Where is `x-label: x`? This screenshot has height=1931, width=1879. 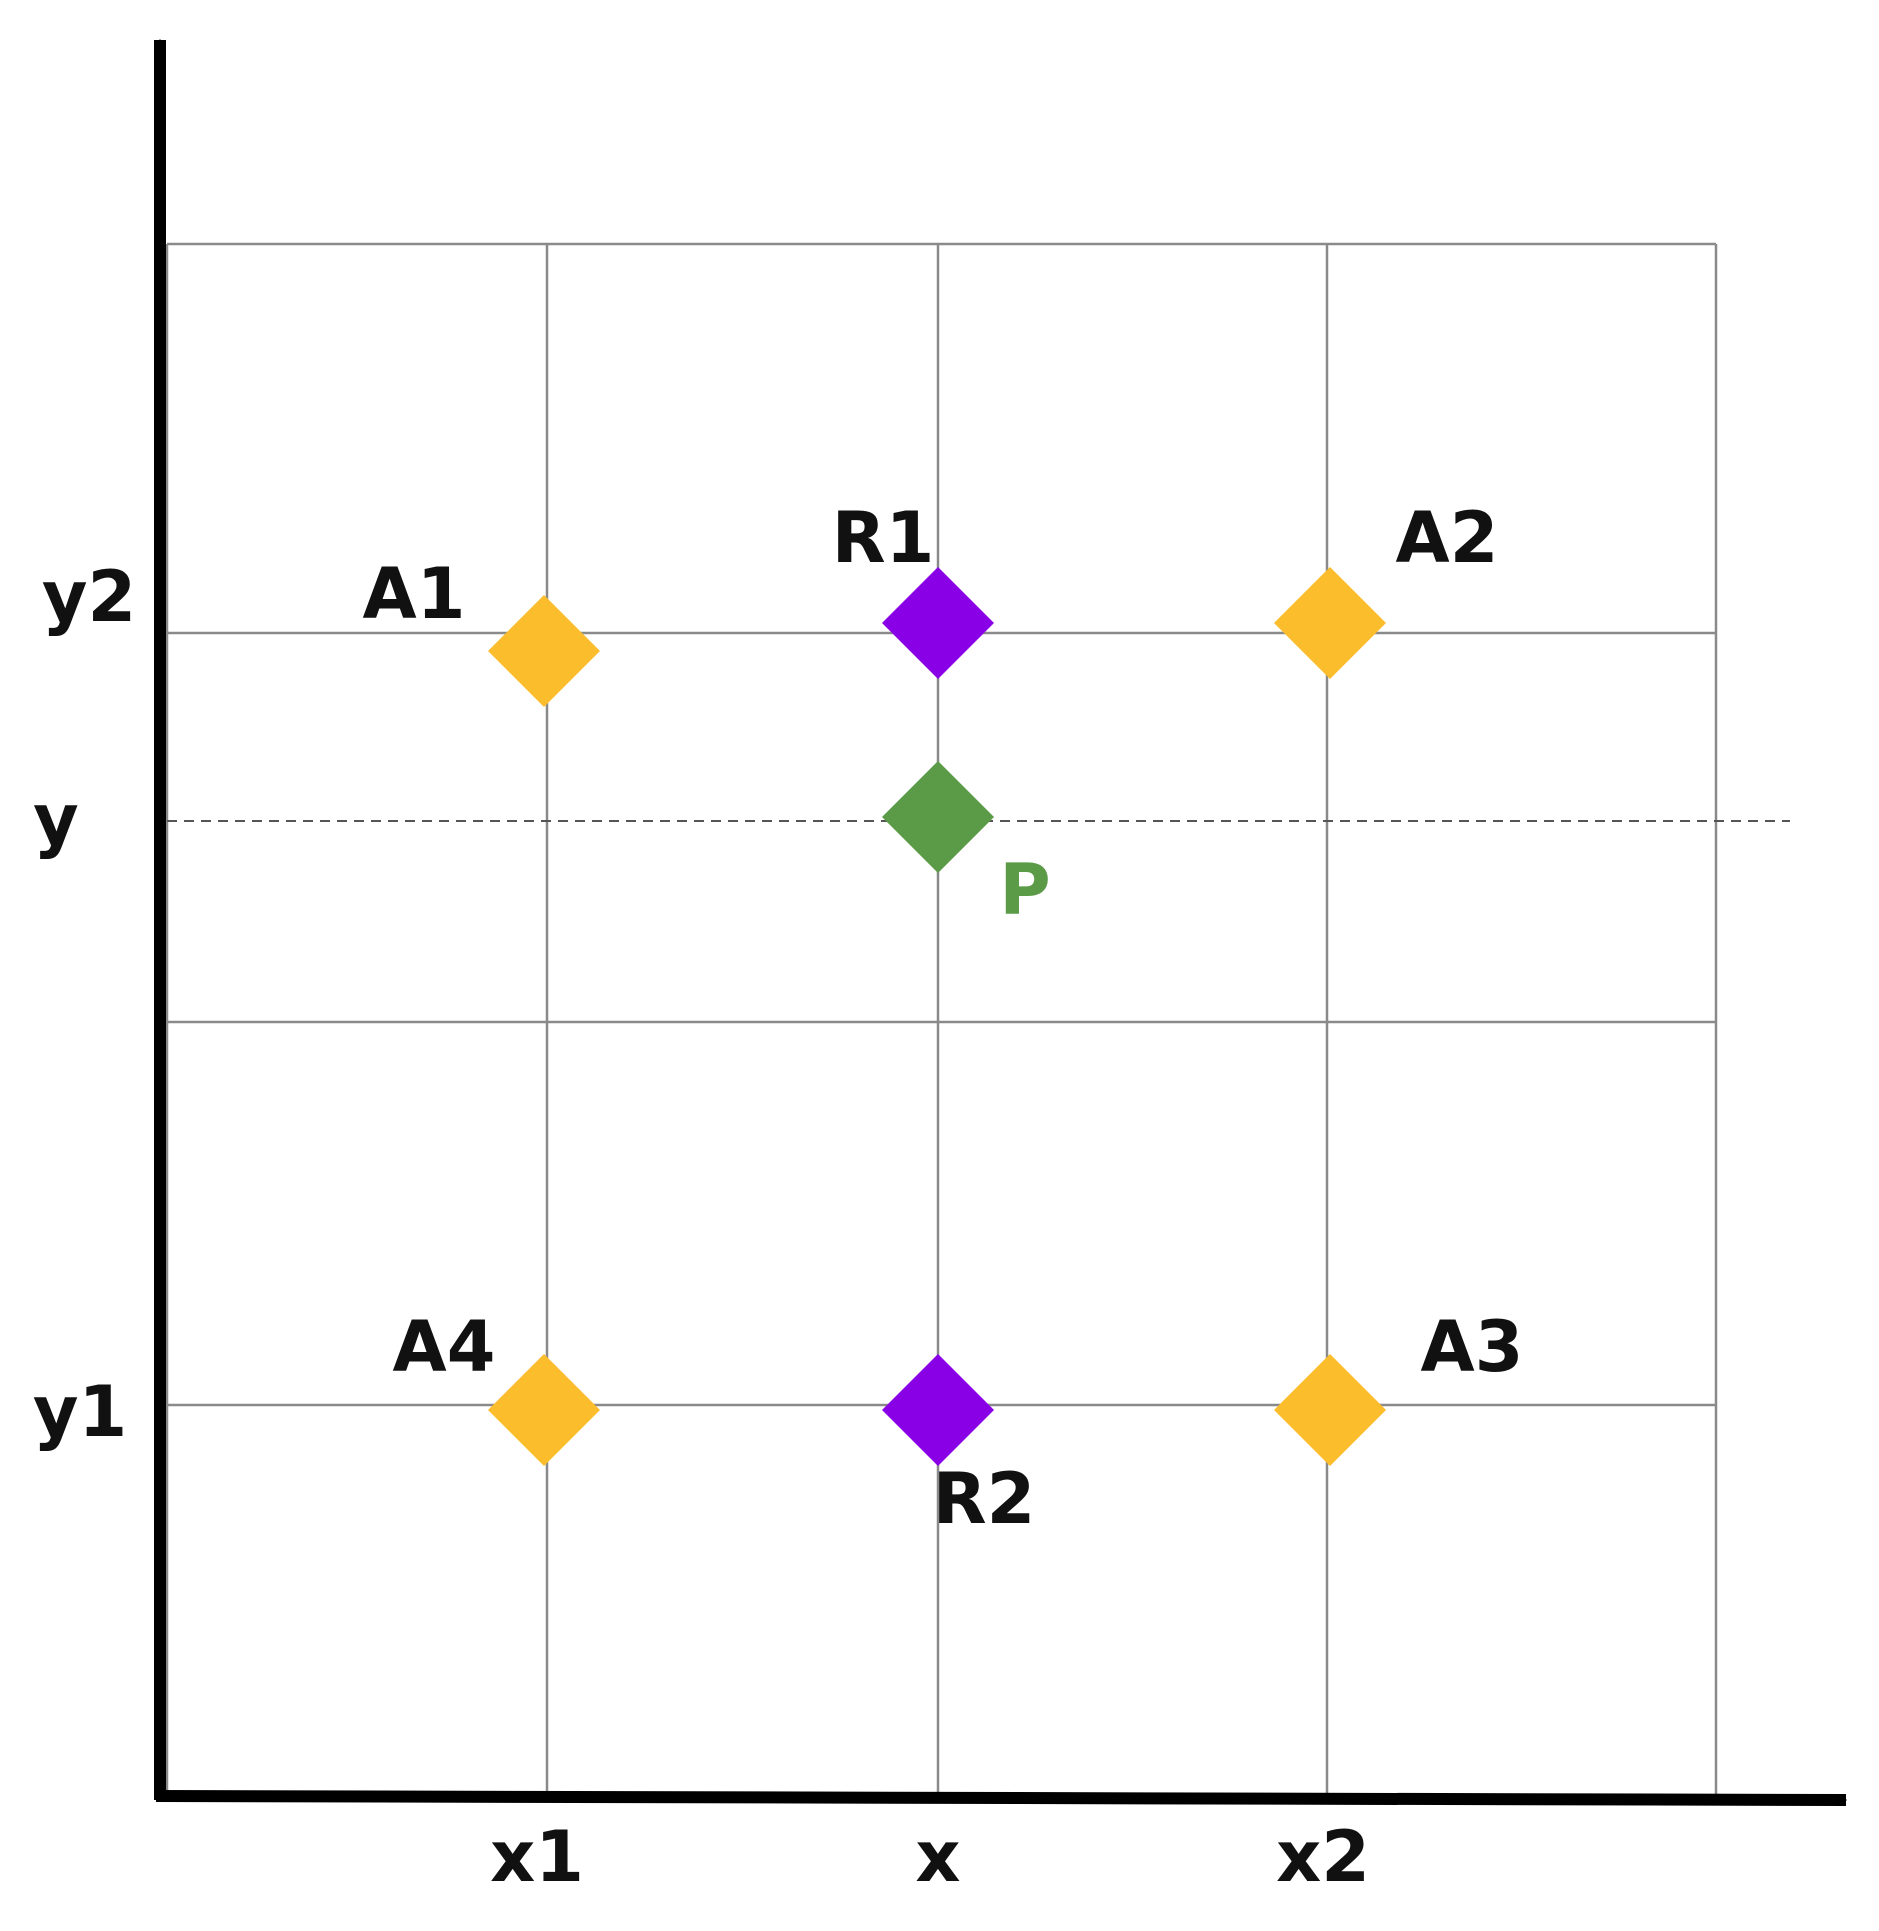
x-label: x is located at coordinates (937, 1857).